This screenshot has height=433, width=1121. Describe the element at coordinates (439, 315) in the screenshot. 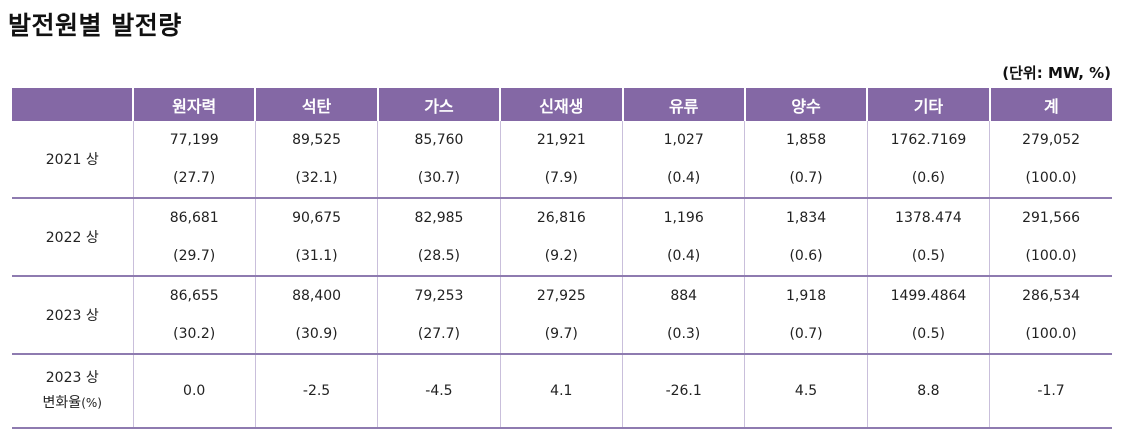

I see `table-cell: 79,253 (27.7)` at that location.